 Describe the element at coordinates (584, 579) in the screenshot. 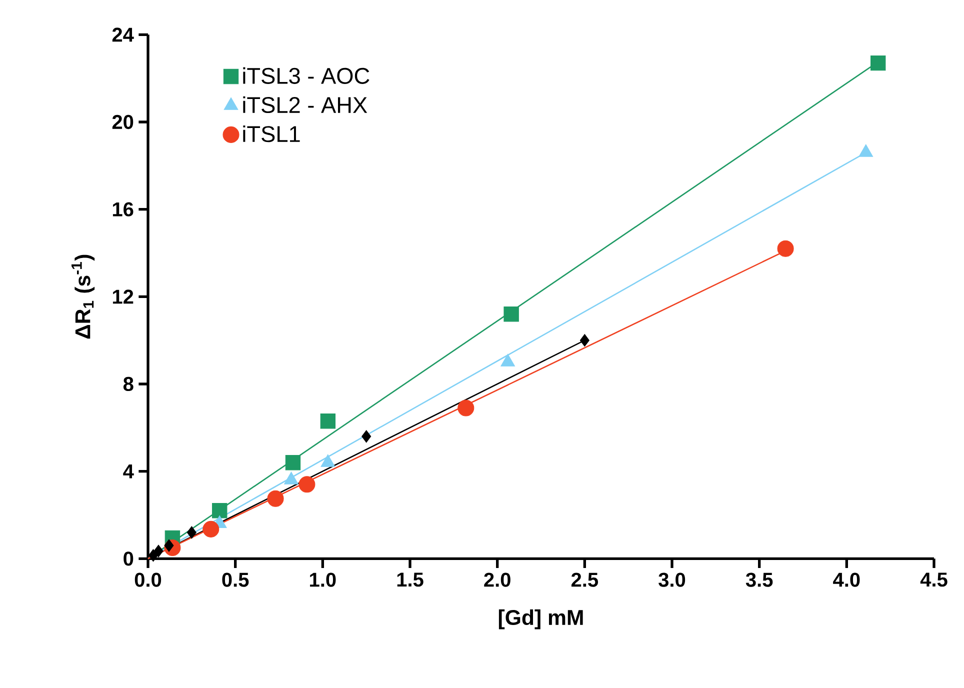

I see `x-tick-label: 2.5` at that location.